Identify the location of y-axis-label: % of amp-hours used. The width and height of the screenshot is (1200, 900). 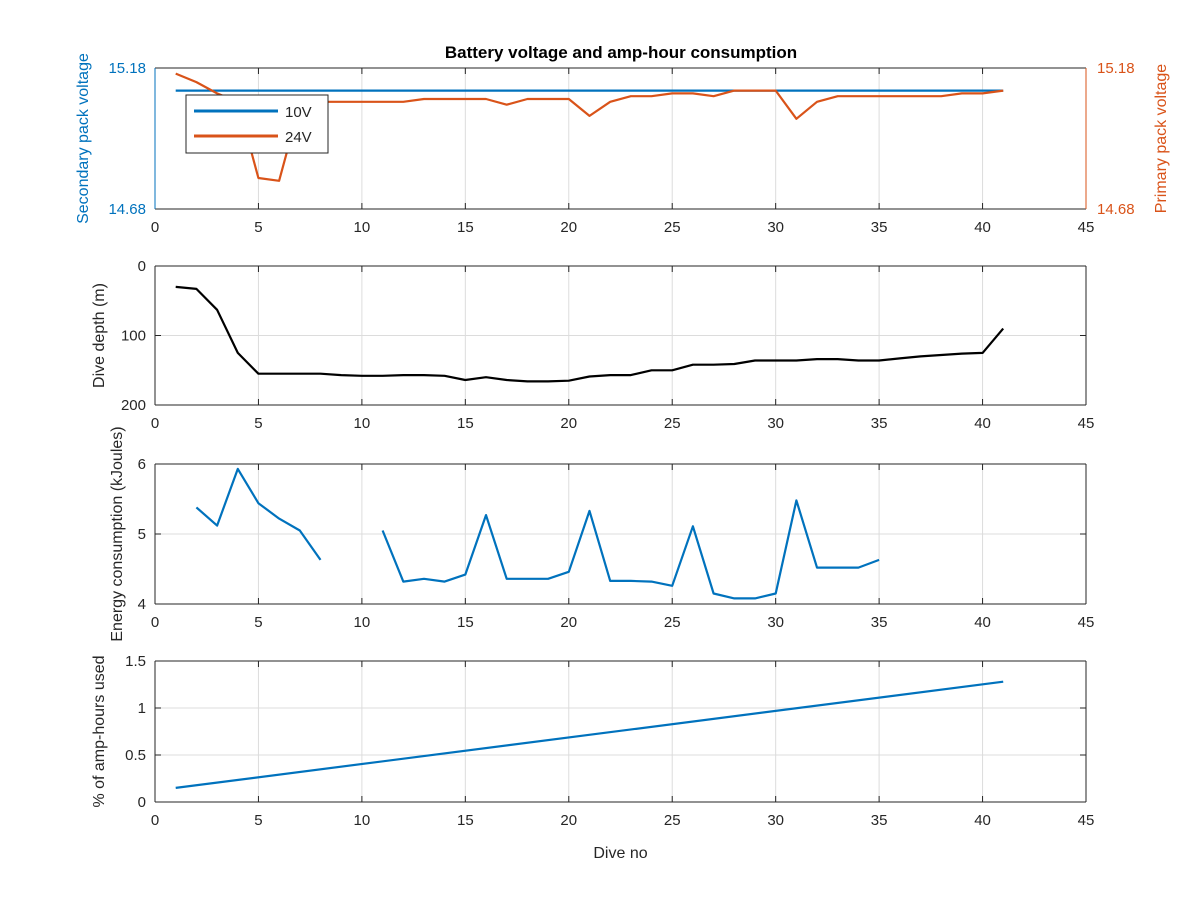
(99, 731).